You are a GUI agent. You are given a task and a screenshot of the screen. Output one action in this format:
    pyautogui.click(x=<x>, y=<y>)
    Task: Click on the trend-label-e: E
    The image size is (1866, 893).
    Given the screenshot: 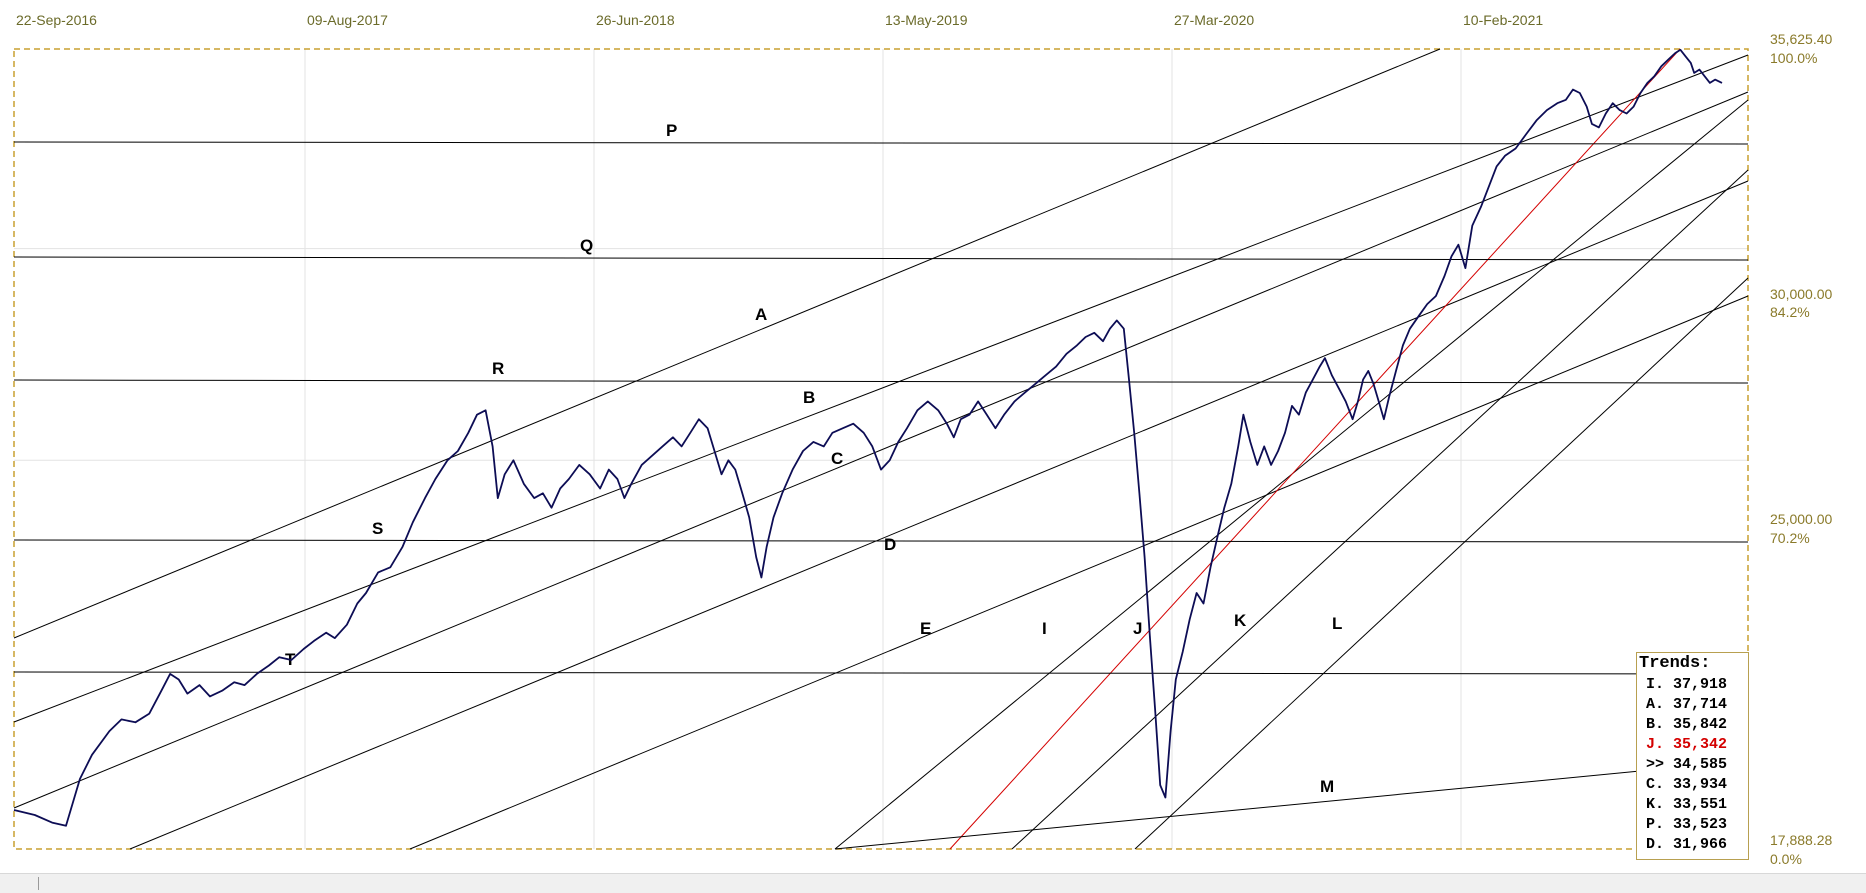 What is the action you would take?
    pyautogui.click(x=925, y=628)
    